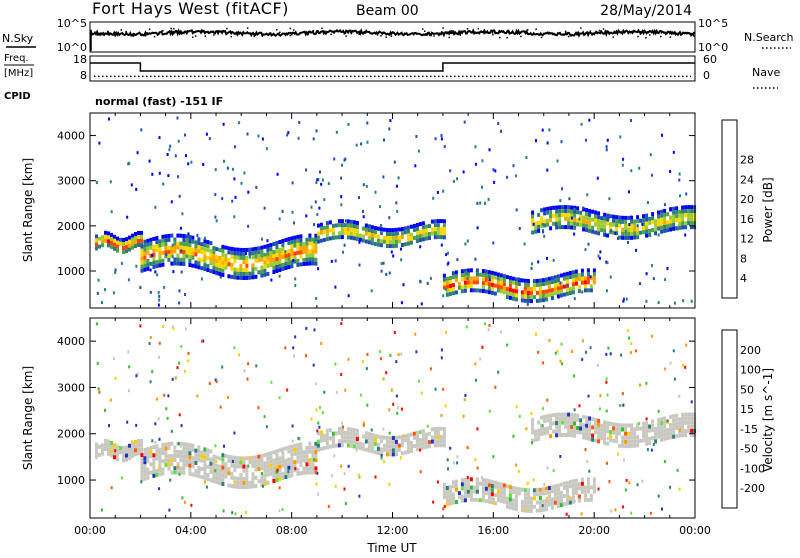 The width and height of the screenshot is (800, 558). I want to click on velocity-colorbar-tick: 15, so click(747, 409).